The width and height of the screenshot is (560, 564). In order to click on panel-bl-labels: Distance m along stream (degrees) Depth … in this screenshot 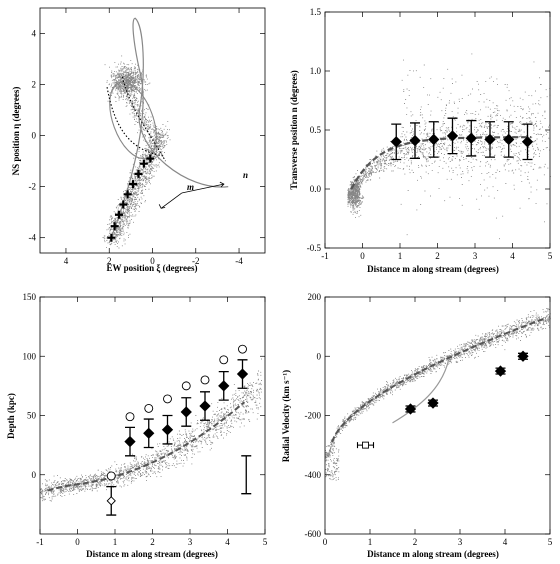, I will do `click(112, 476)`.